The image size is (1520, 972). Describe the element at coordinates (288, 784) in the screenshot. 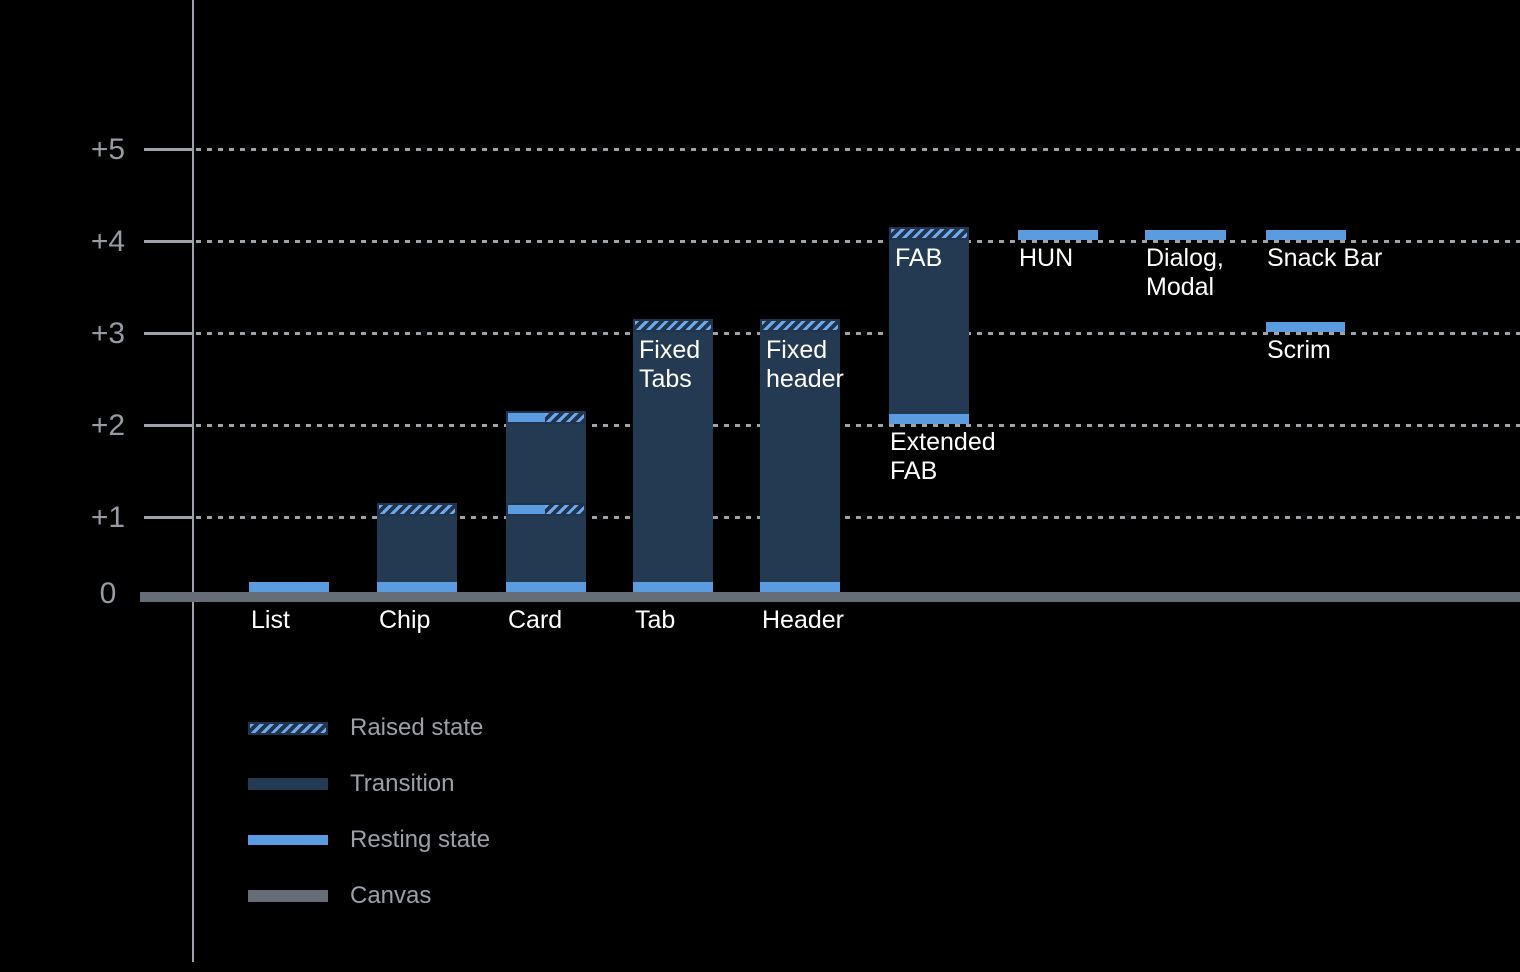

I see `legend-swatch-transition` at that location.